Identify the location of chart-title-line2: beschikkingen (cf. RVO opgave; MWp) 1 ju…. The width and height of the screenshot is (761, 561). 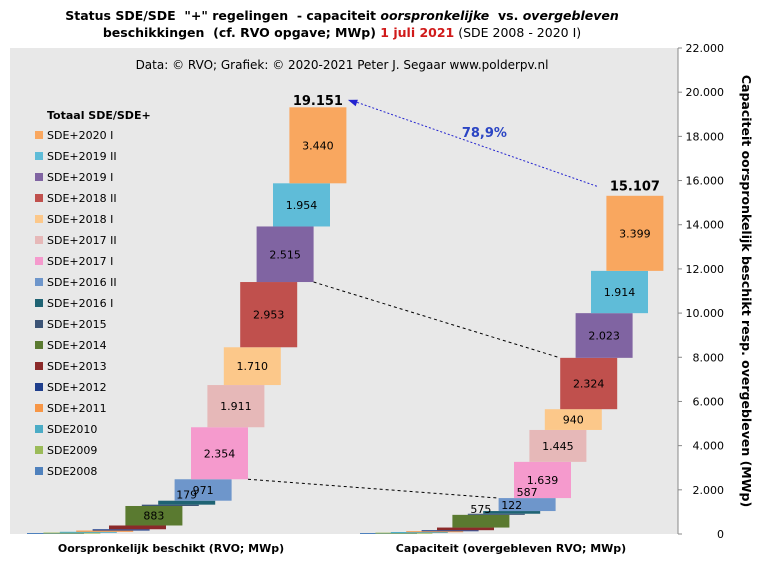
(342, 32).